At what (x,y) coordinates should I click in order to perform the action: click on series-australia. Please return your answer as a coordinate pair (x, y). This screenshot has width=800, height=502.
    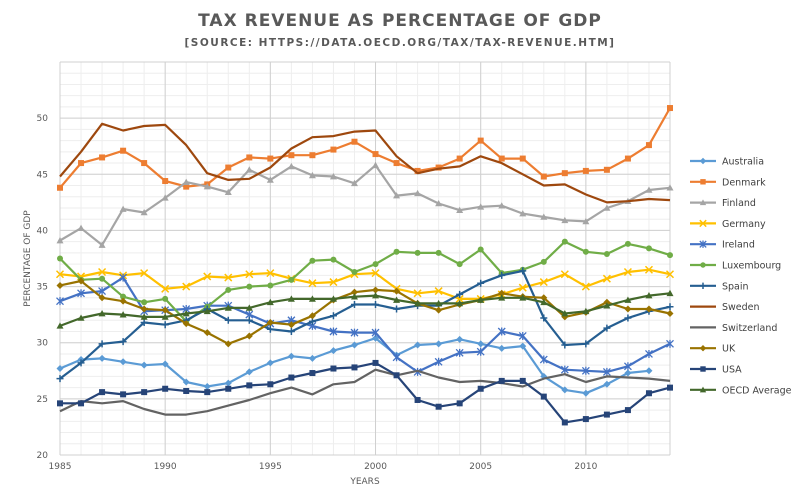
    Looking at the image, I should click on (354, 365).